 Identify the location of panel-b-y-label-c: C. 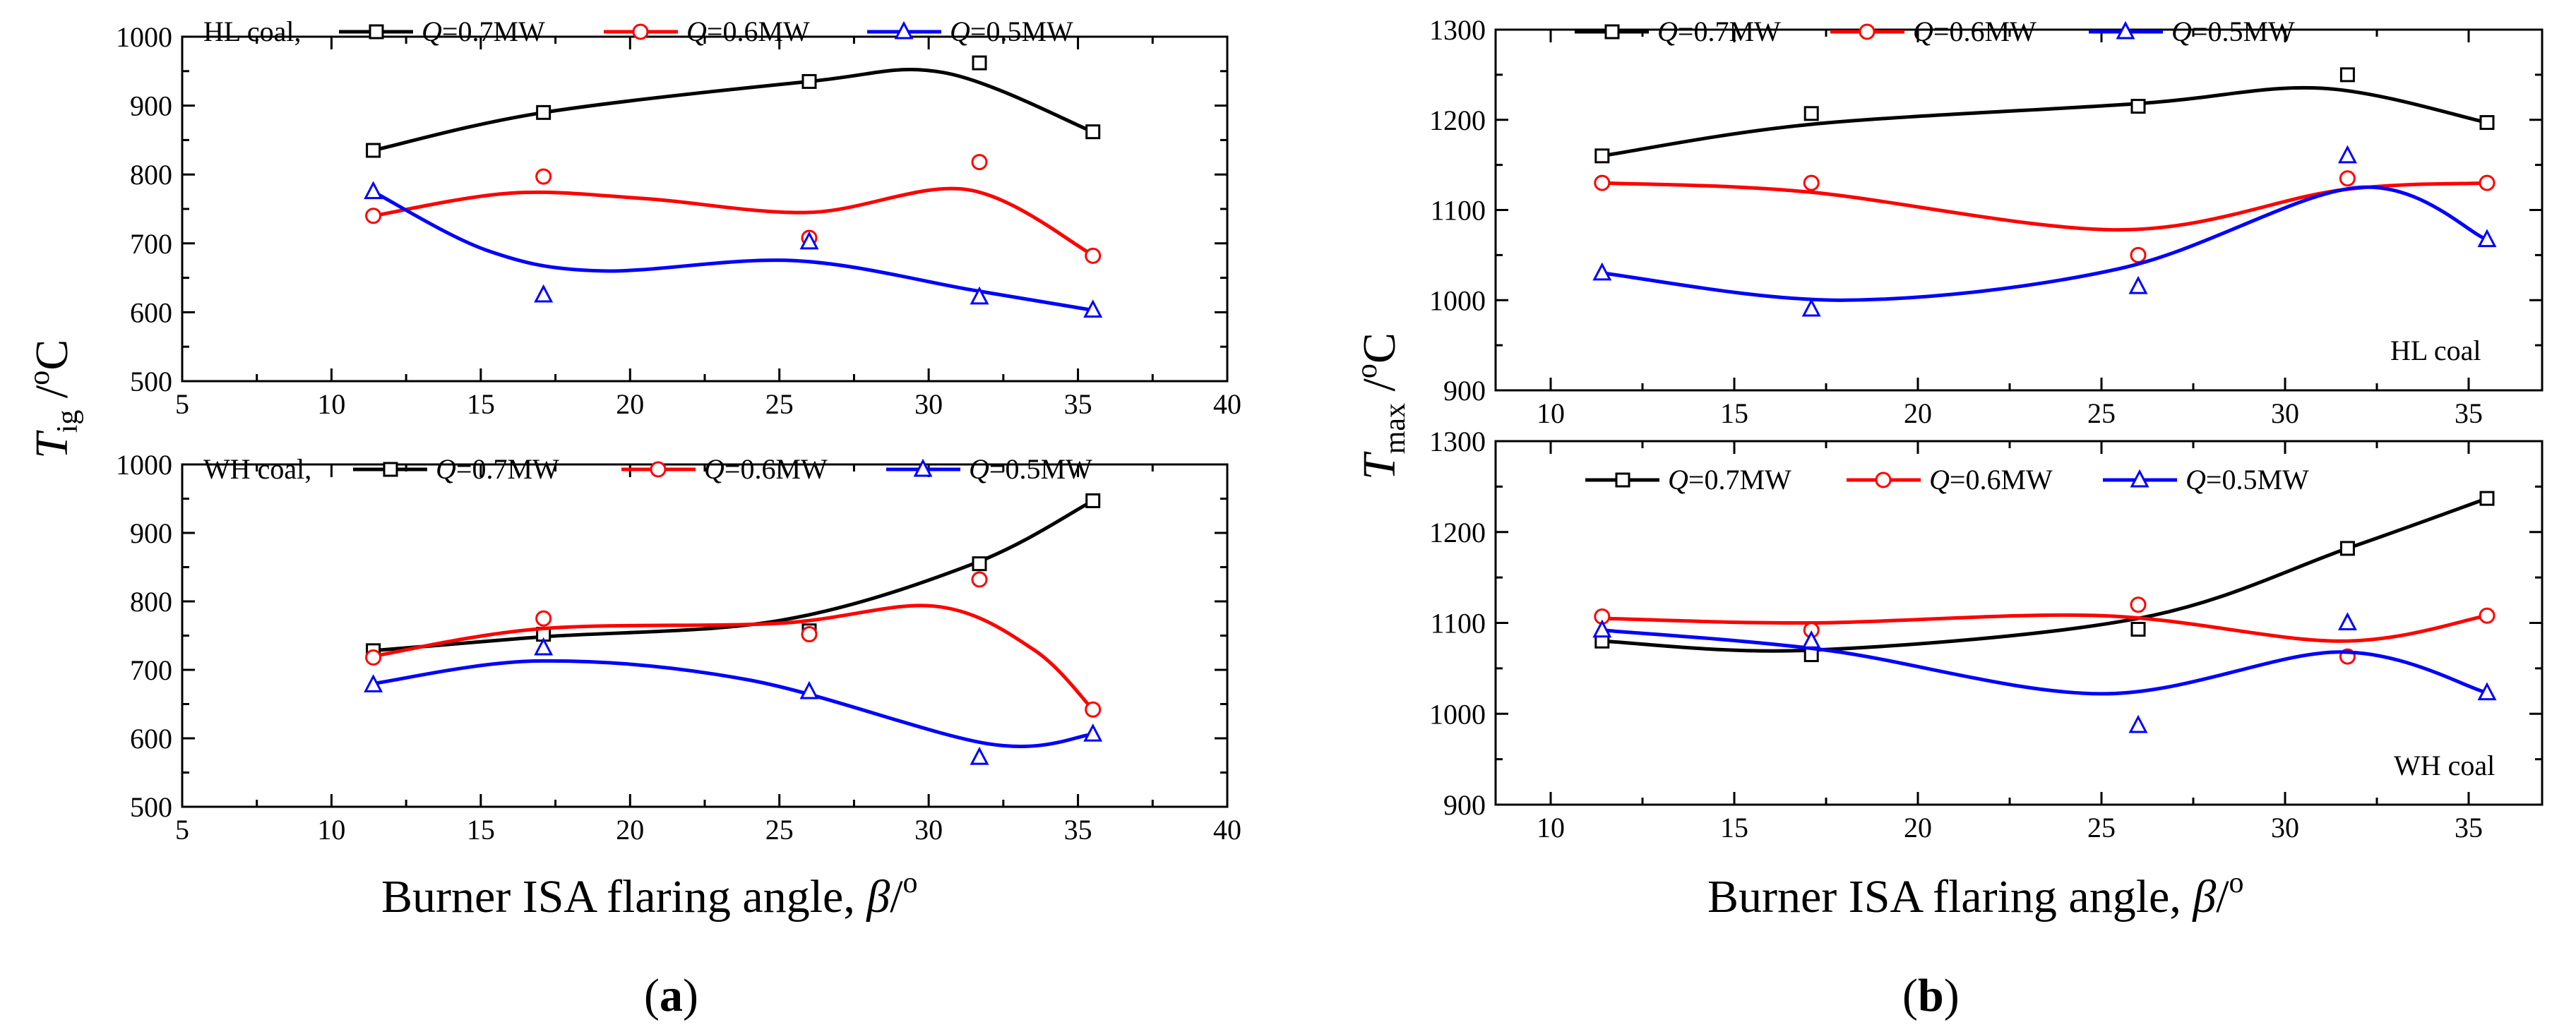
(1379, 348).